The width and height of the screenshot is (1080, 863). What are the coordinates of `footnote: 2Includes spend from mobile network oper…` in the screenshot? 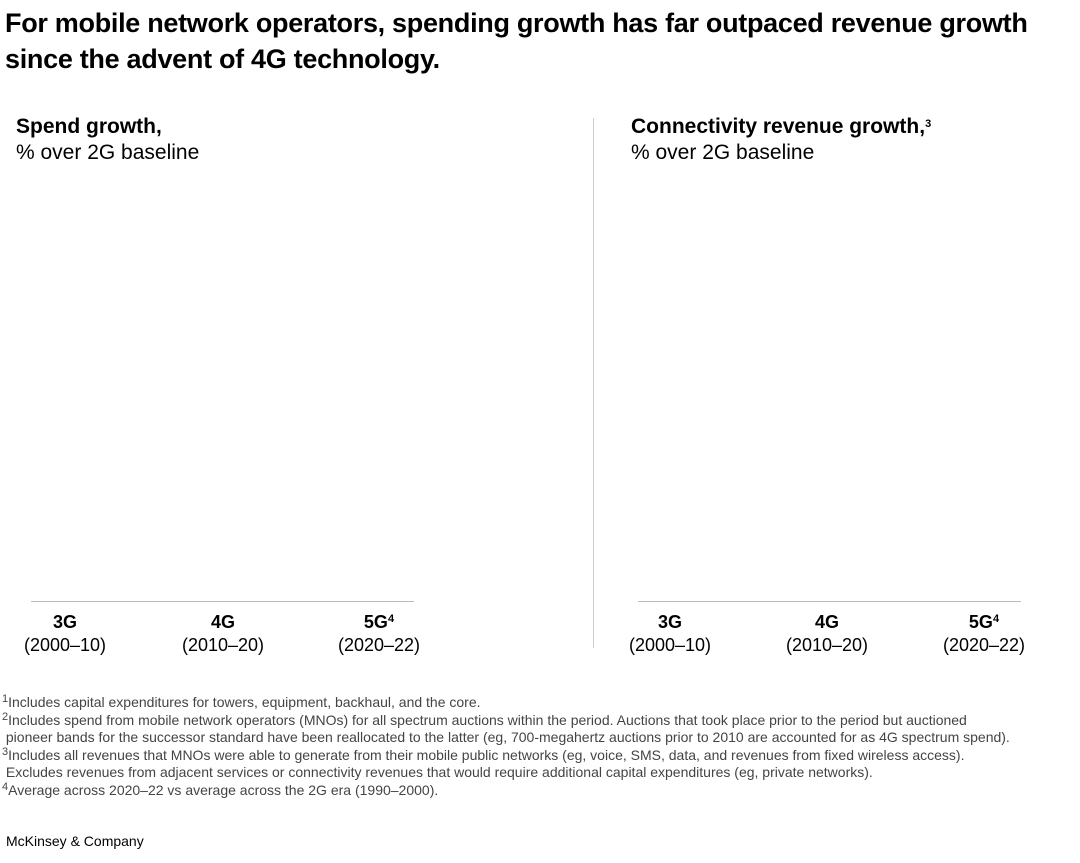 It's located at (506, 720).